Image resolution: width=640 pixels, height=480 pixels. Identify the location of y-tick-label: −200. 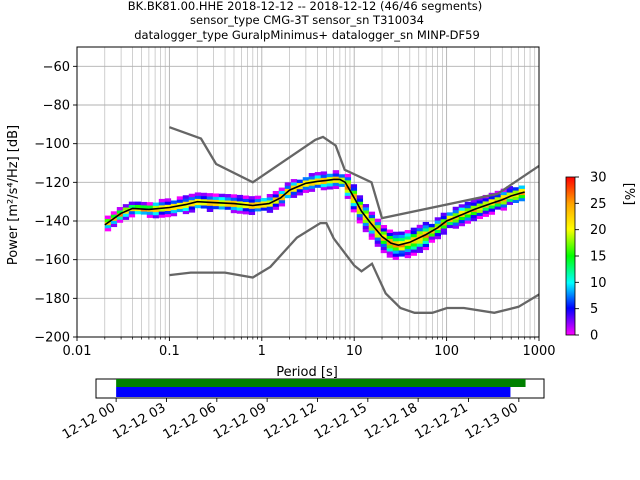
(52, 338).